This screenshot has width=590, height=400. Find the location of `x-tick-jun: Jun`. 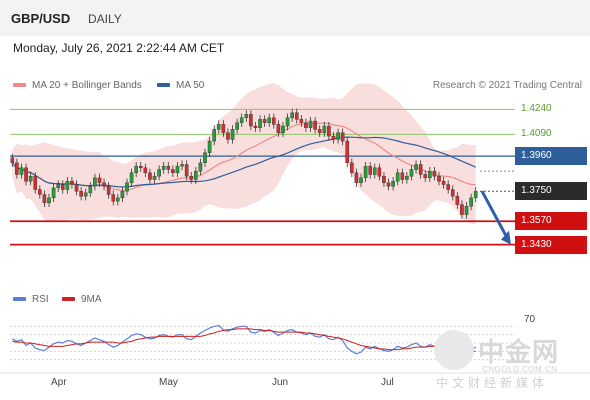

x-tick-jun: Jun is located at coordinates (280, 382).